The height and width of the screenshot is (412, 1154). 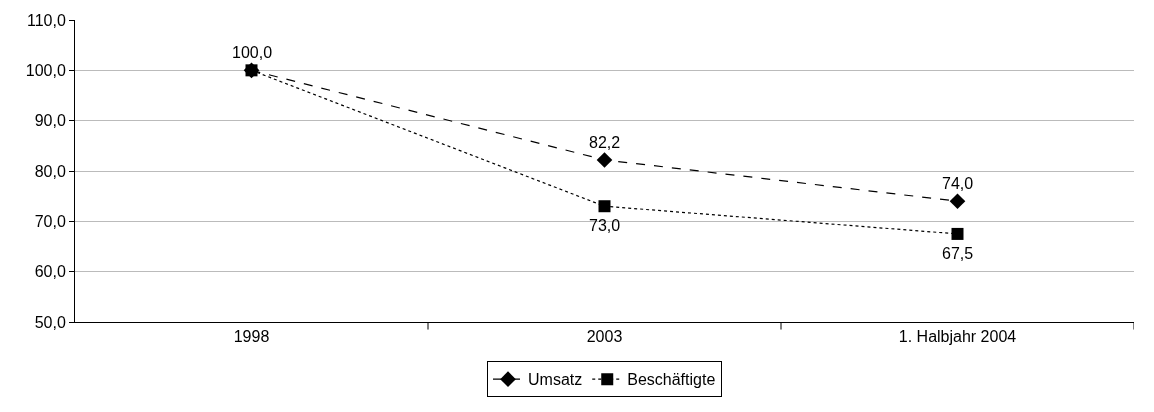 What do you see at coordinates (46, 20) in the screenshot?
I see `y-tick-label: 110,0` at bounding box center [46, 20].